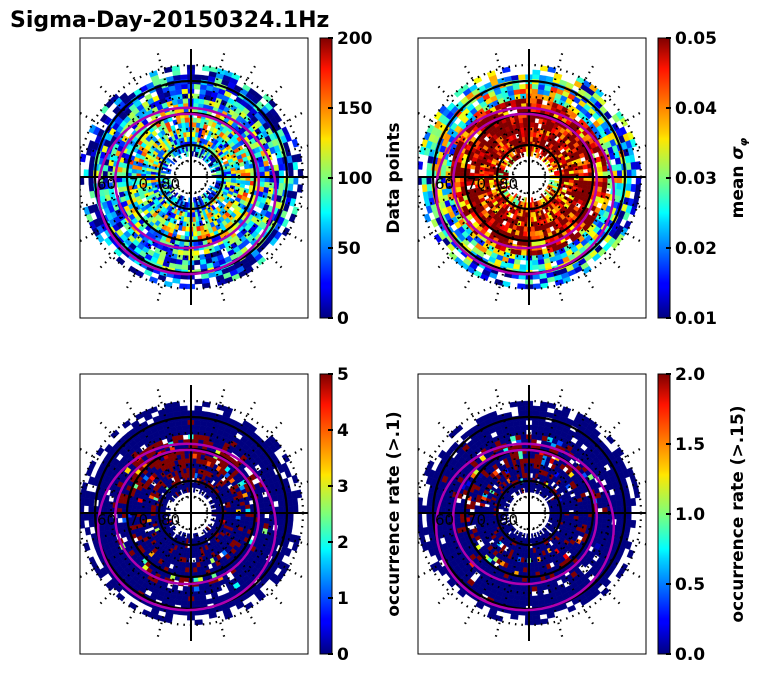 This screenshot has width=759, height=674. I want to click on colorbar-tick-label: 0, so click(343, 319).